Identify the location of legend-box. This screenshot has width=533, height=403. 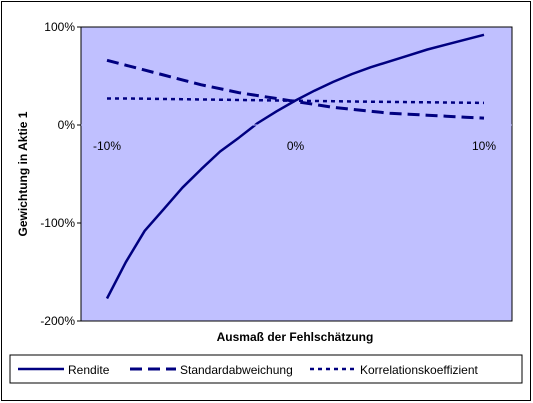
(266, 369).